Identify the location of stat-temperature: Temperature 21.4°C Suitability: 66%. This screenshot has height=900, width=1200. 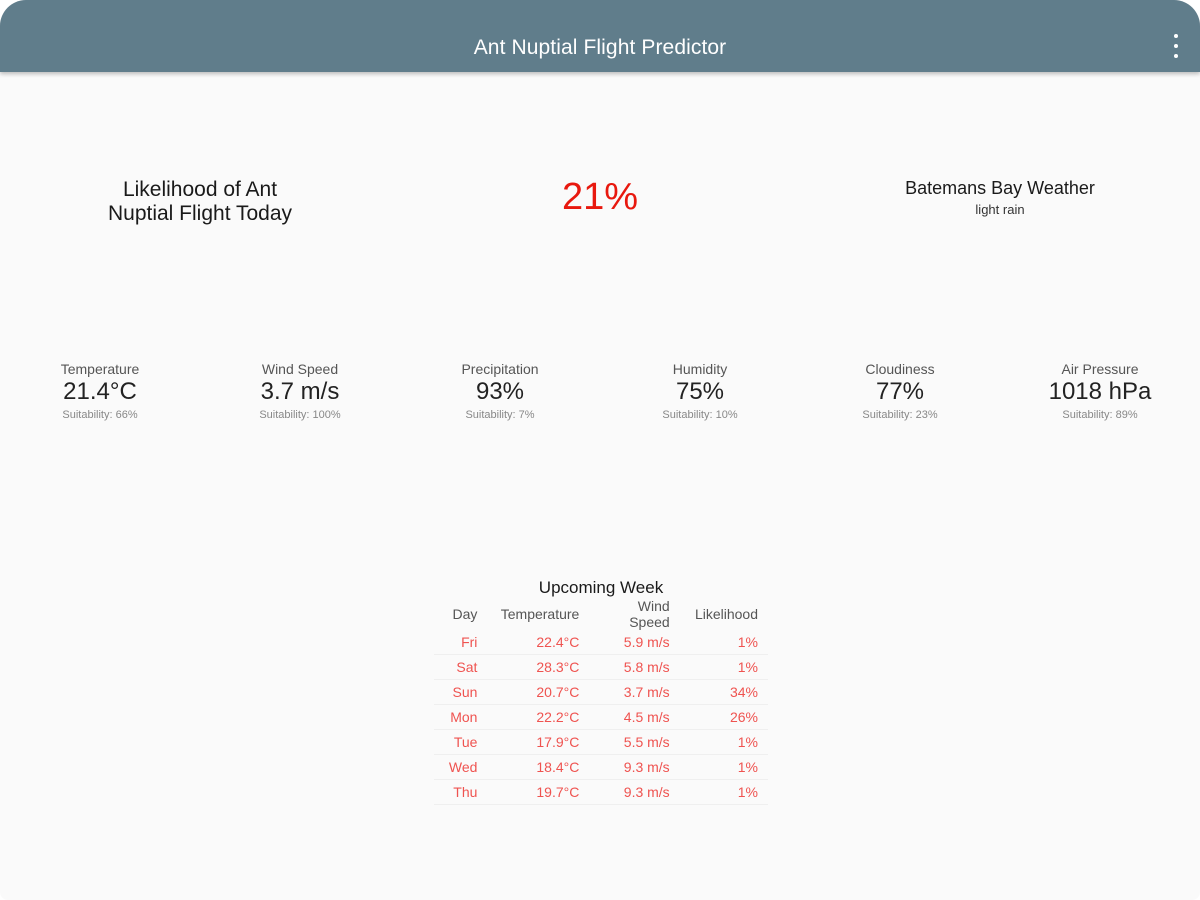
(100, 391).